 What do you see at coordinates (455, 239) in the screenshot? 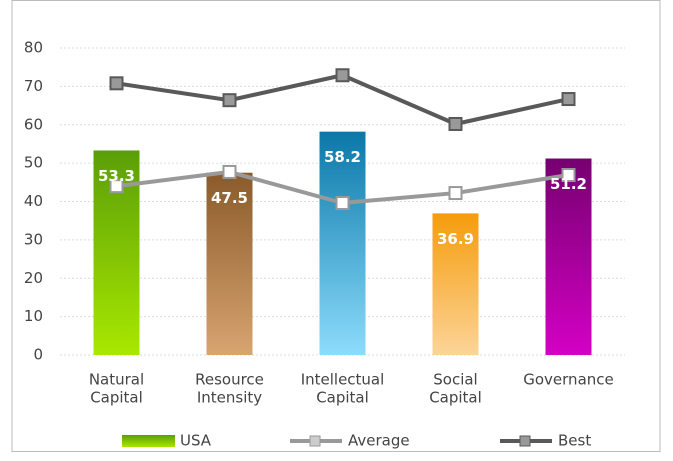
I see `data-label: 36.9` at bounding box center [455, 239].